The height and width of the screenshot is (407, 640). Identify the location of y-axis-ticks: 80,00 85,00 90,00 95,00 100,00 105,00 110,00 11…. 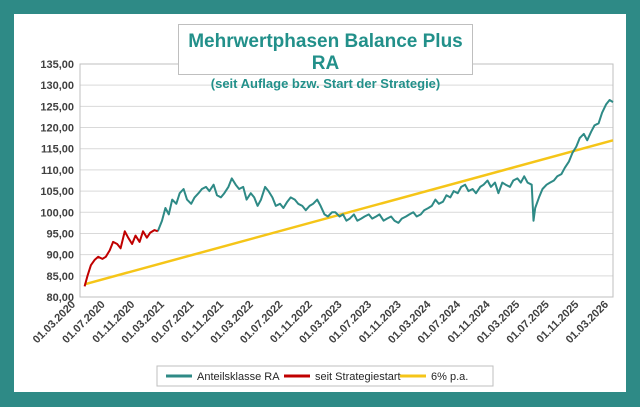
(57, 181).